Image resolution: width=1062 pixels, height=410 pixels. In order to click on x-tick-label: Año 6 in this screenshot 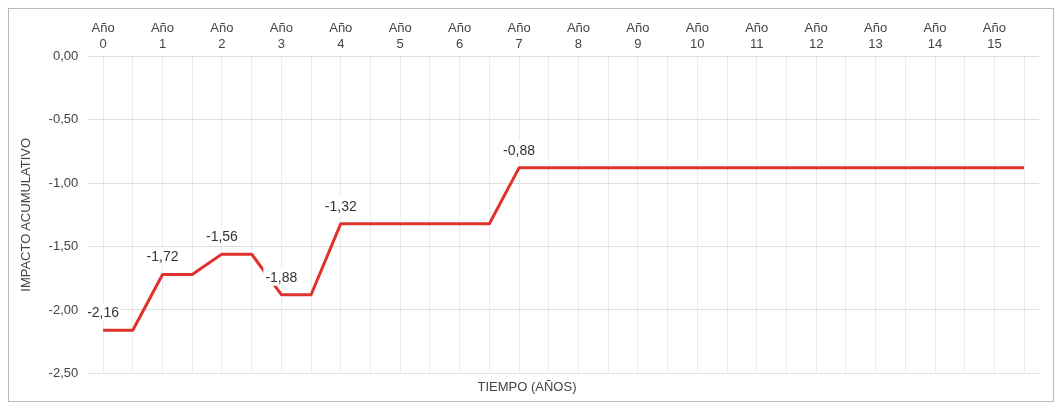, I will do `click(460, 35)`.